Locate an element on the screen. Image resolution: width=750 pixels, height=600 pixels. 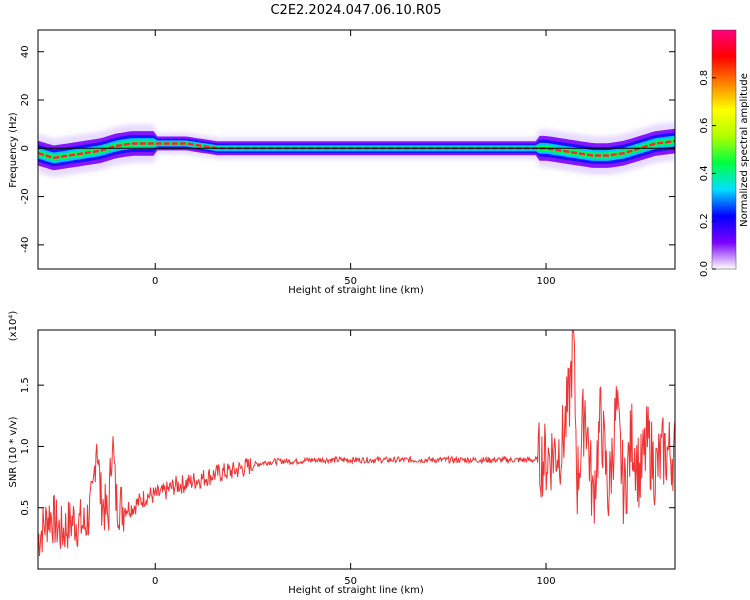
snr-xtick-label: 100 is located at coordinates (545, 581).